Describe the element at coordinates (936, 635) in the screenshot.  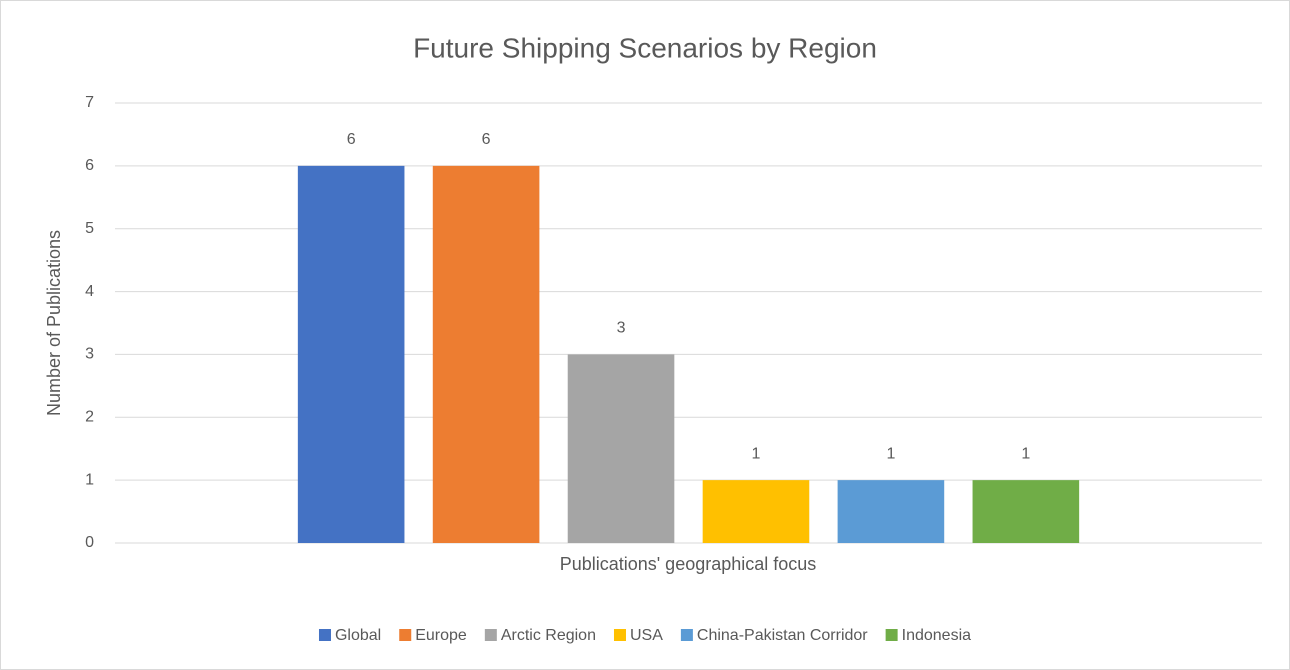
I see `legend-label: Indonesia` at that location.